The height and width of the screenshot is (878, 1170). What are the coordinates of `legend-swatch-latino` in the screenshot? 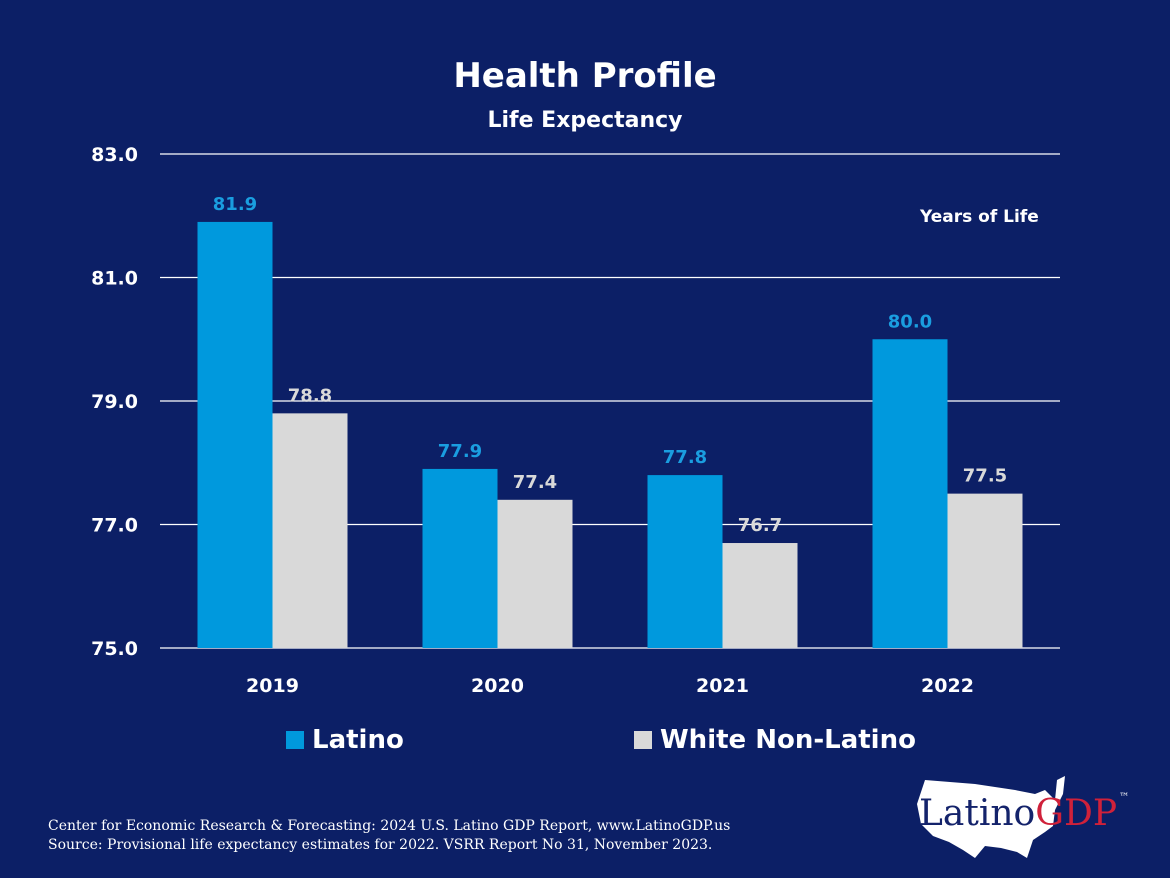 It's located at (295, 740).